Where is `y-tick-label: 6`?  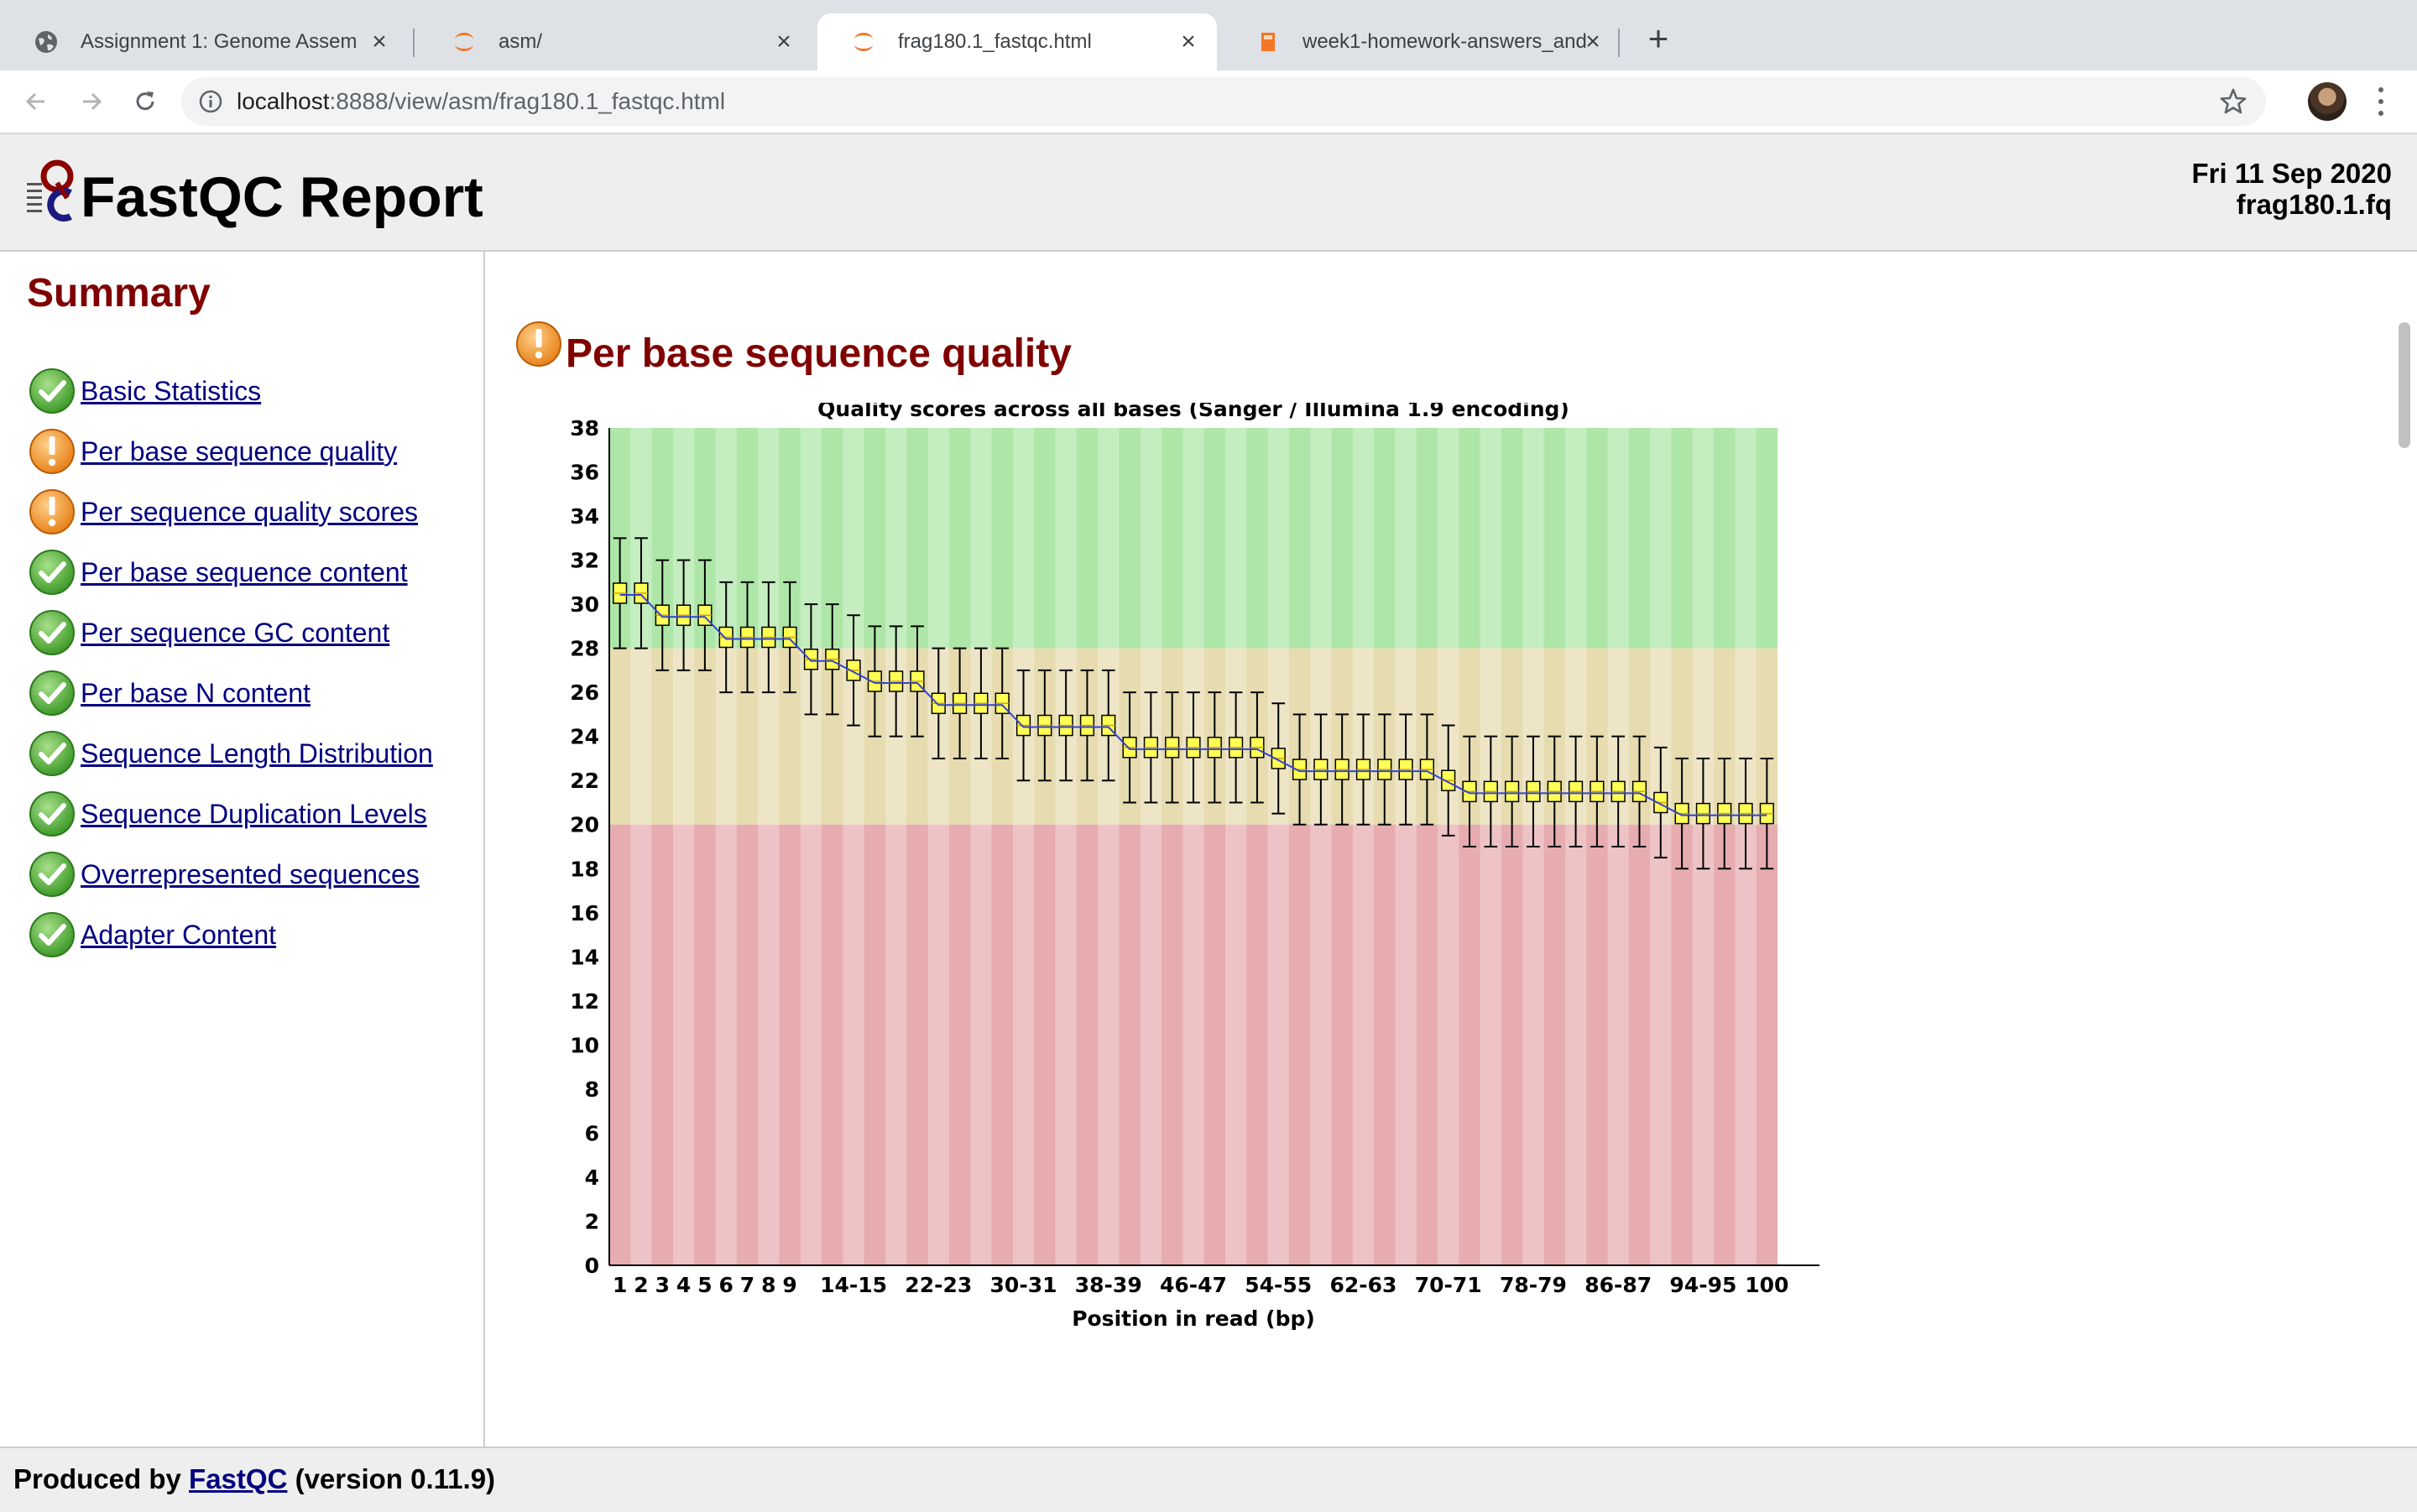 y-tick-label: 6 is located at coordinates (592, 1133).